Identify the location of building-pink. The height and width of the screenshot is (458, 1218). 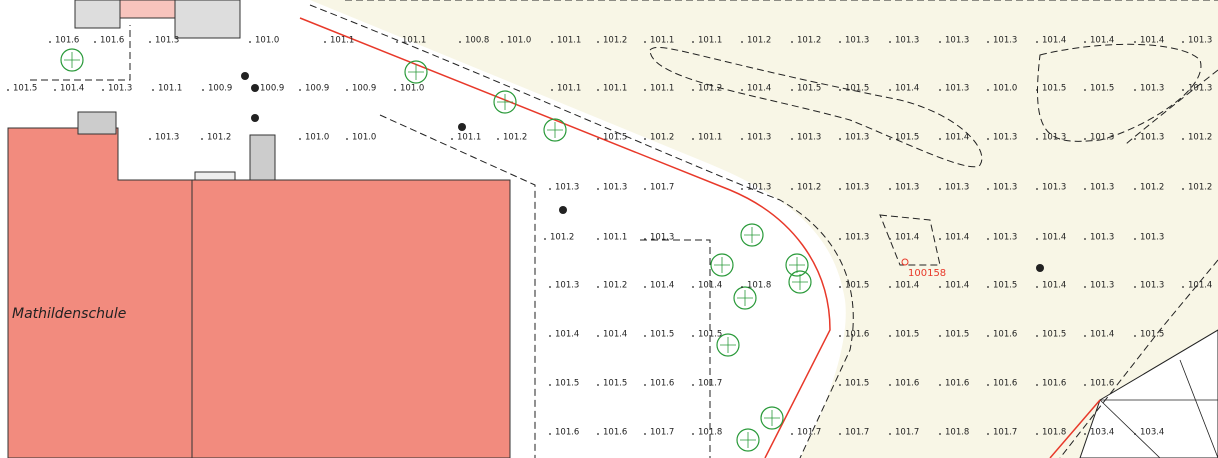
(147, 9).